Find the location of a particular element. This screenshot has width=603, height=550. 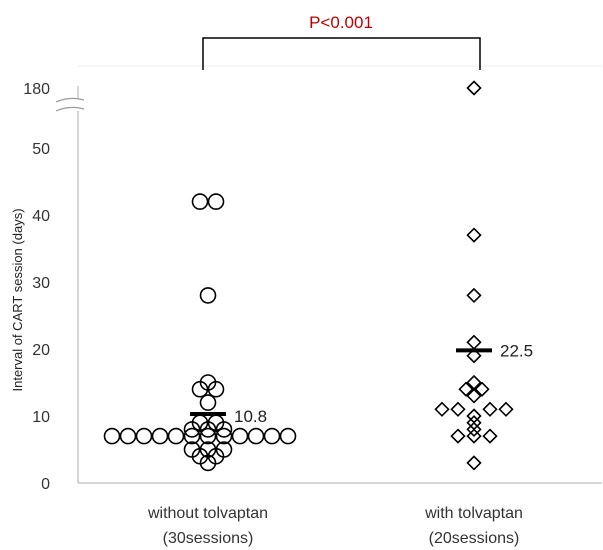

category-label-line1: without tolvaptan is located at coordinates (207, 513).